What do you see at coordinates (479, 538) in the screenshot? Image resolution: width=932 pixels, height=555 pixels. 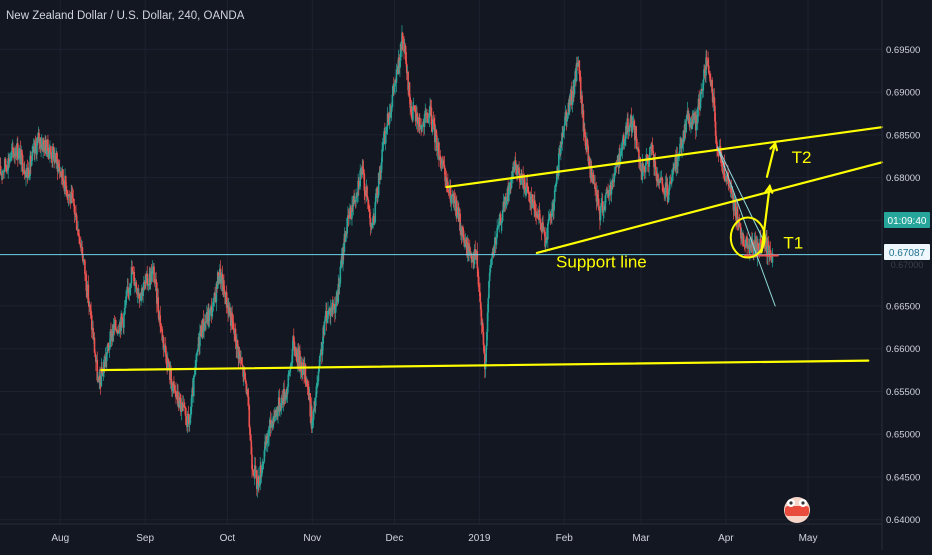 I see `x-tick-label: 2019` at bounding box center [479, 538].